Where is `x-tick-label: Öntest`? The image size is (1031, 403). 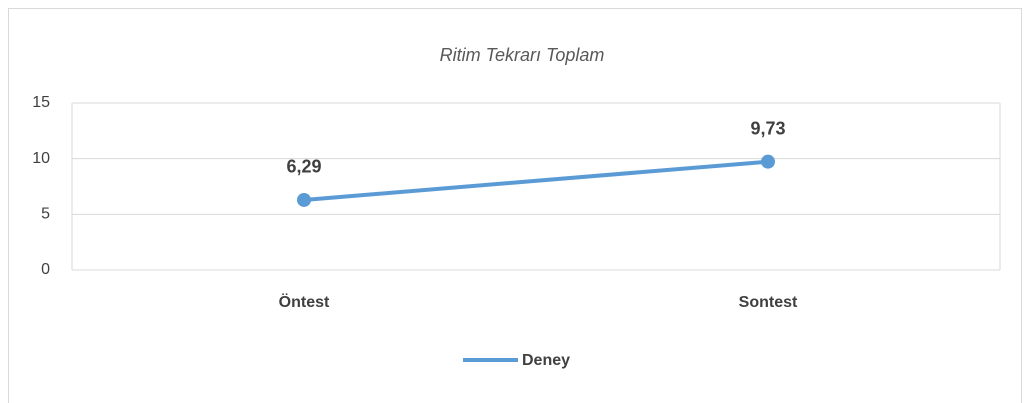
x-tick-label: Öntest is located at coordinates (304, 301).